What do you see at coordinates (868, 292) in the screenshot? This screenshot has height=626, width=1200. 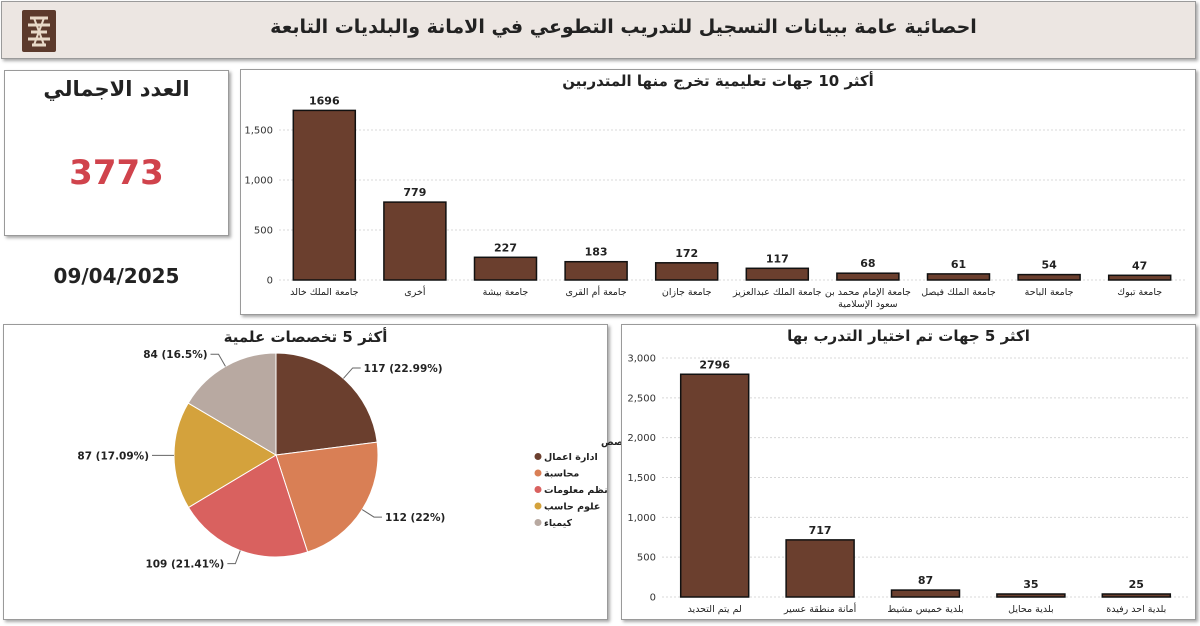 I see `x-category-line: جامعة الإمام محمد بن` at bounding box center [868, 292].